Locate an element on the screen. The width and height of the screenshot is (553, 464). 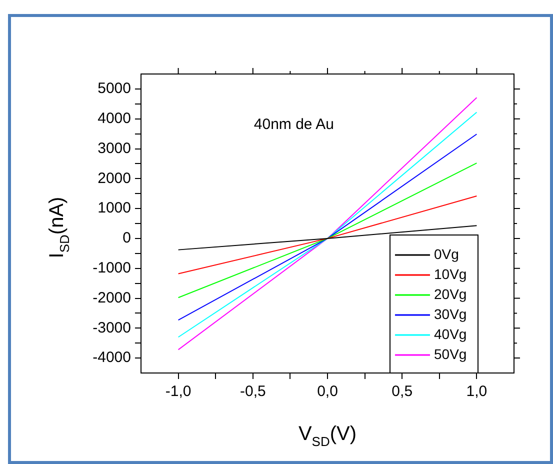
y-tick-label: -3000 is located at coordinates (111, 327).